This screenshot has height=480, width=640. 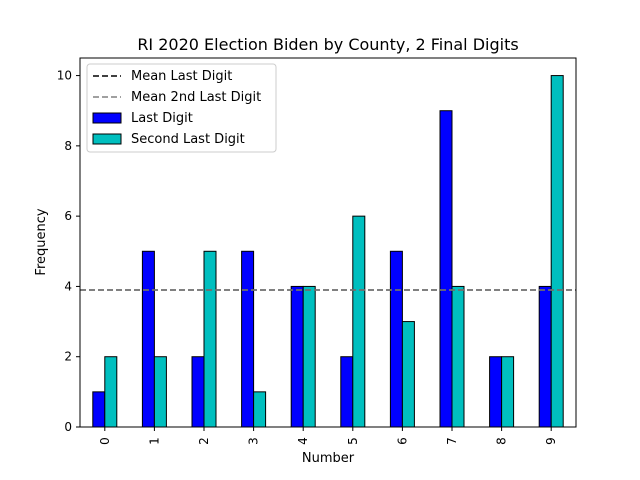 What do you see at coordinates (328, 458) in the screenshot?
I see `x-axis-label: Number` at bounding box center [328, 458].